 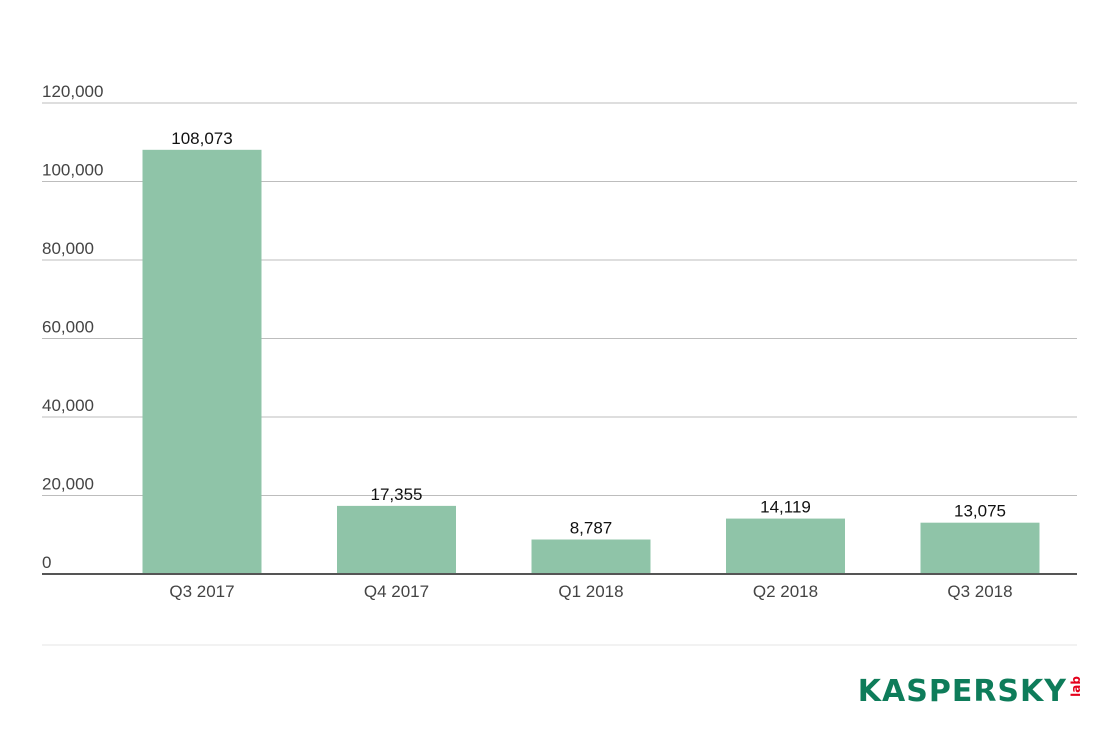 I want to click on y-tick-label: 60,000, so click(x=68, y=327).